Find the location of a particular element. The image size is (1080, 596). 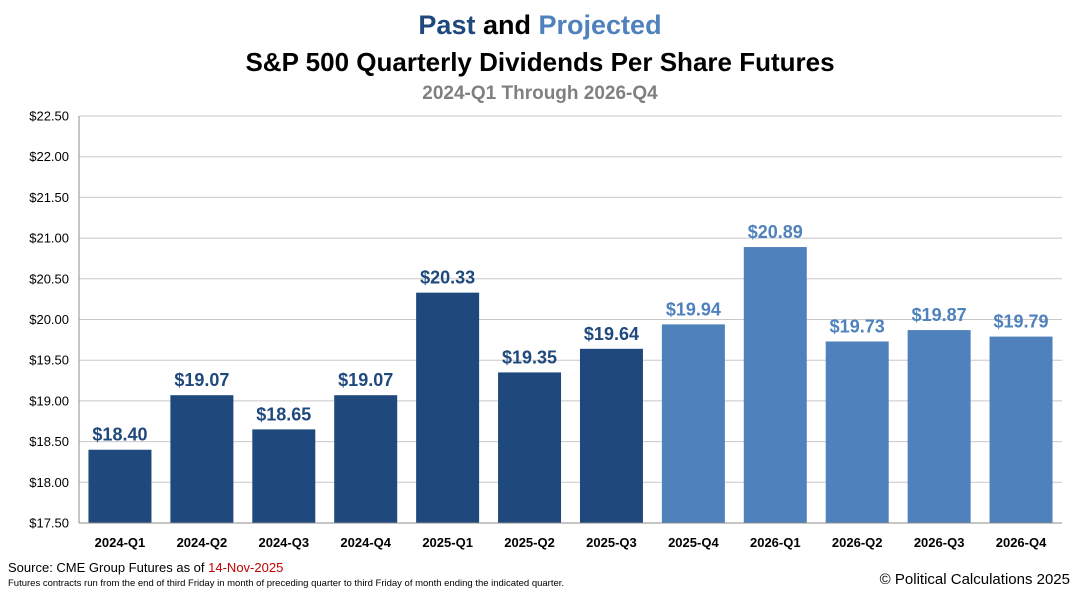

data-label-2024-Q2: $19.07 is located at coordinates (201, 380).